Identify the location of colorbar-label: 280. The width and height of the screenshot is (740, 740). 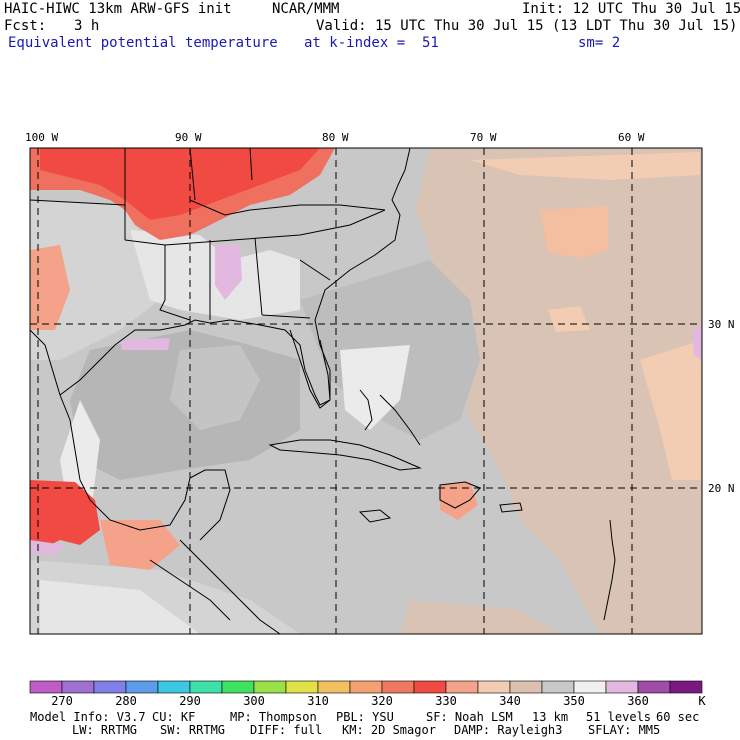
(126, 701).